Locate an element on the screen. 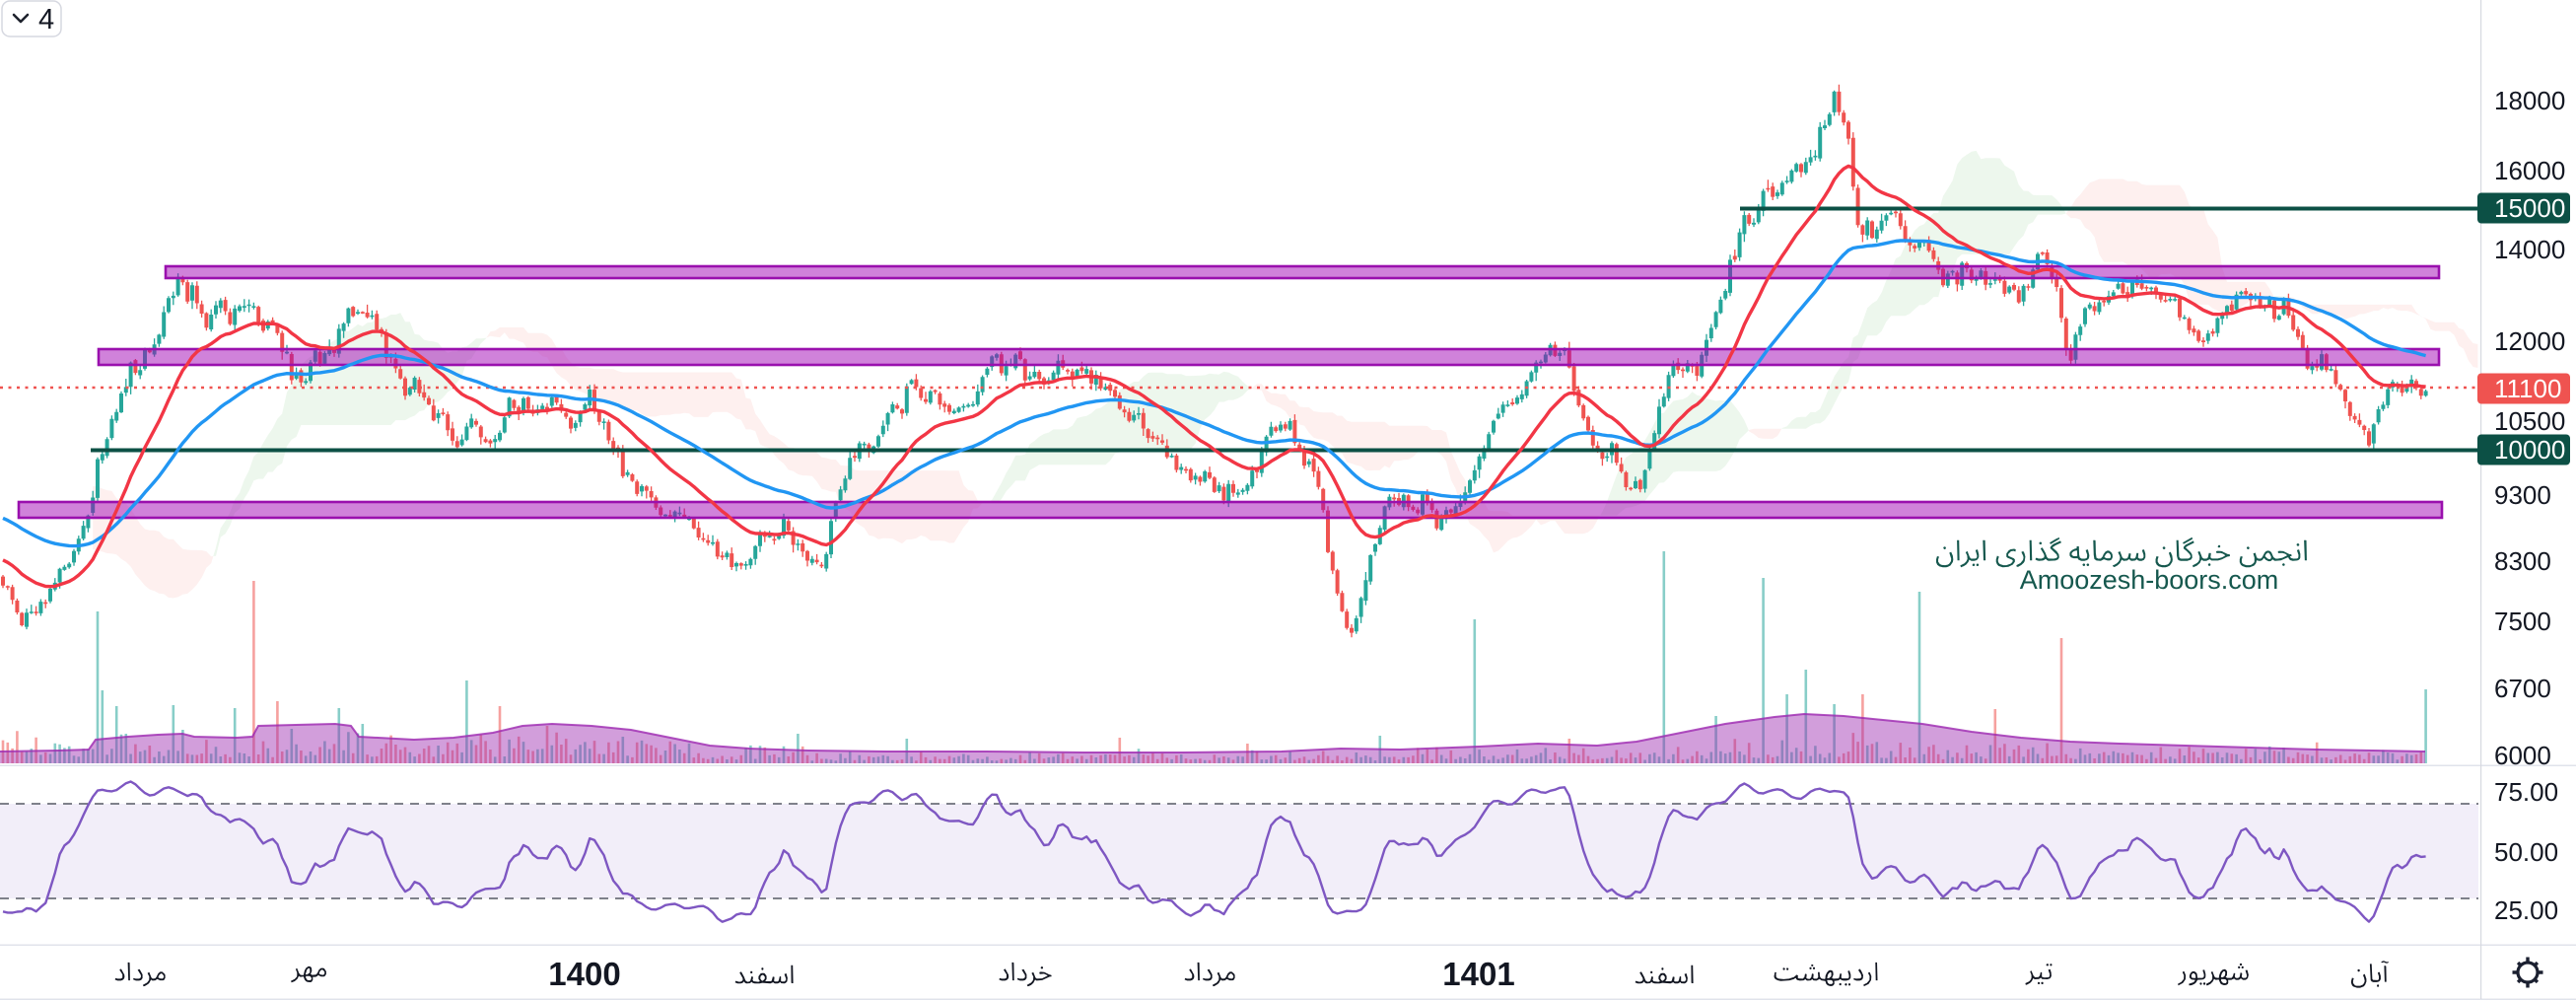 The width and height of the screenshot is (2576, 1001). svg-text: 10000 is located at coordinates (2530, 450).